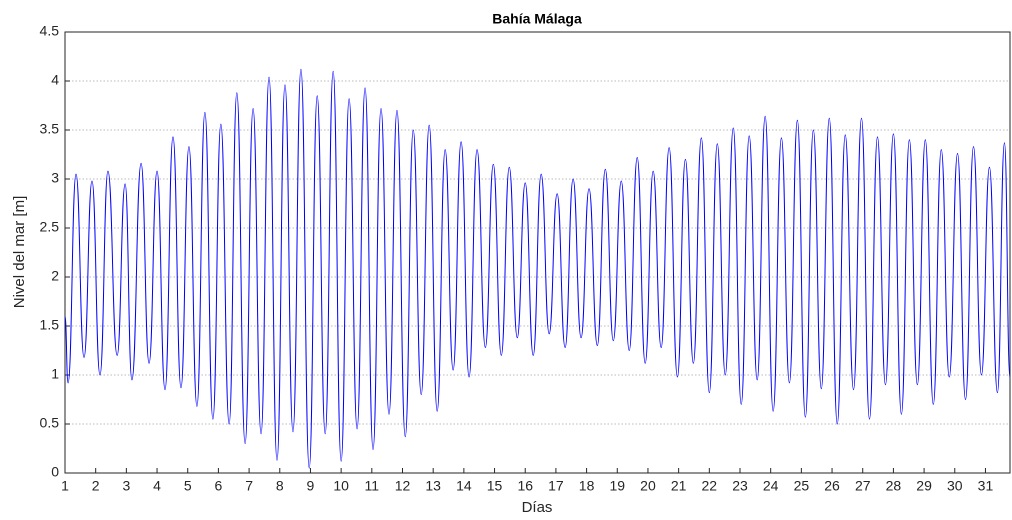 The width and height of the screenshot is (1012, 520). What do you see at coordinates (617, 486) in the screenshot?
I see `x-tick-label: 19` at bounding box center [617, 486].